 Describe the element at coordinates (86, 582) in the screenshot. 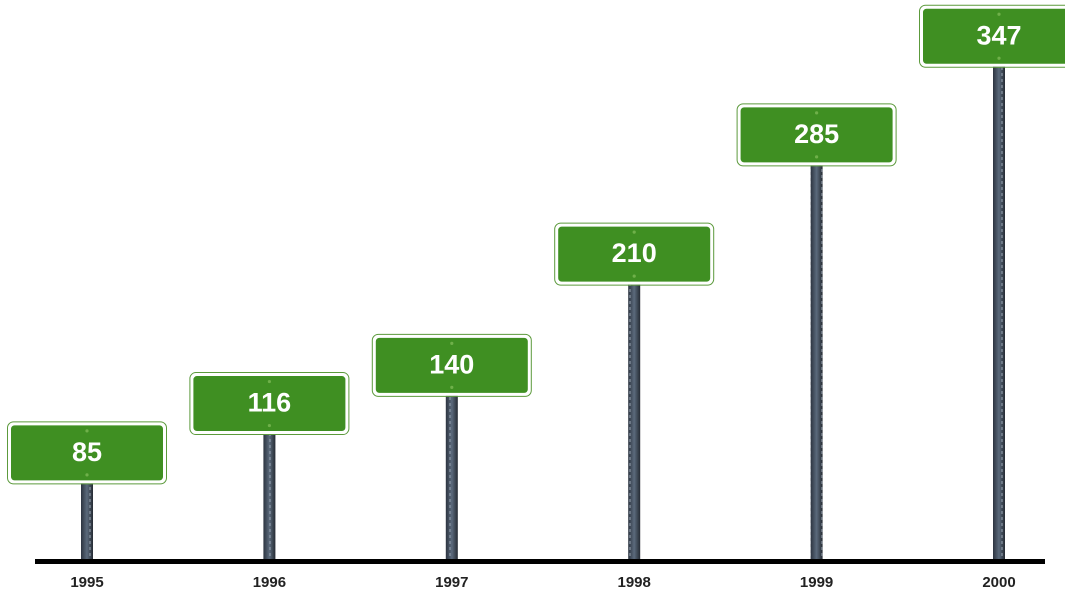

I see `x-tick-label: 1995` at that location.